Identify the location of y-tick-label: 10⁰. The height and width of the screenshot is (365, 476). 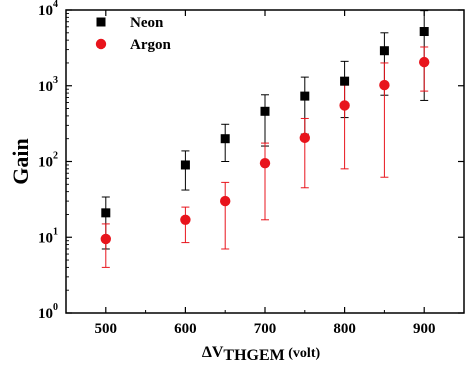
(48, 312).